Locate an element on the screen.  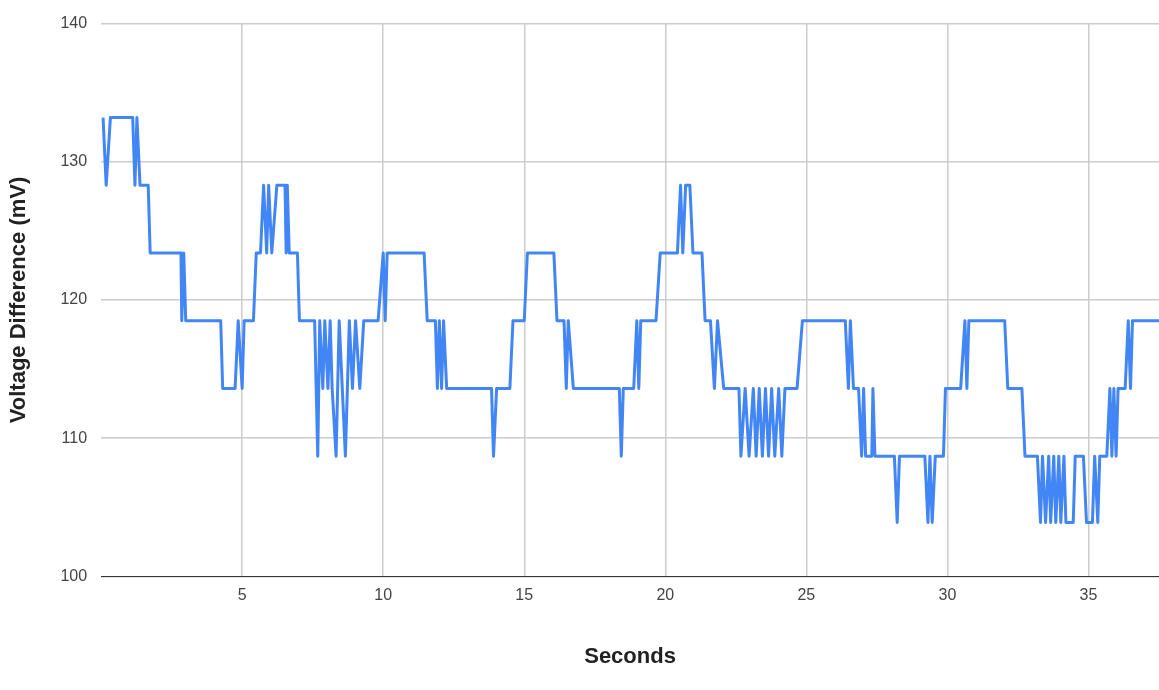
y-tick-label: 140 is located at coordinates (74, 23).